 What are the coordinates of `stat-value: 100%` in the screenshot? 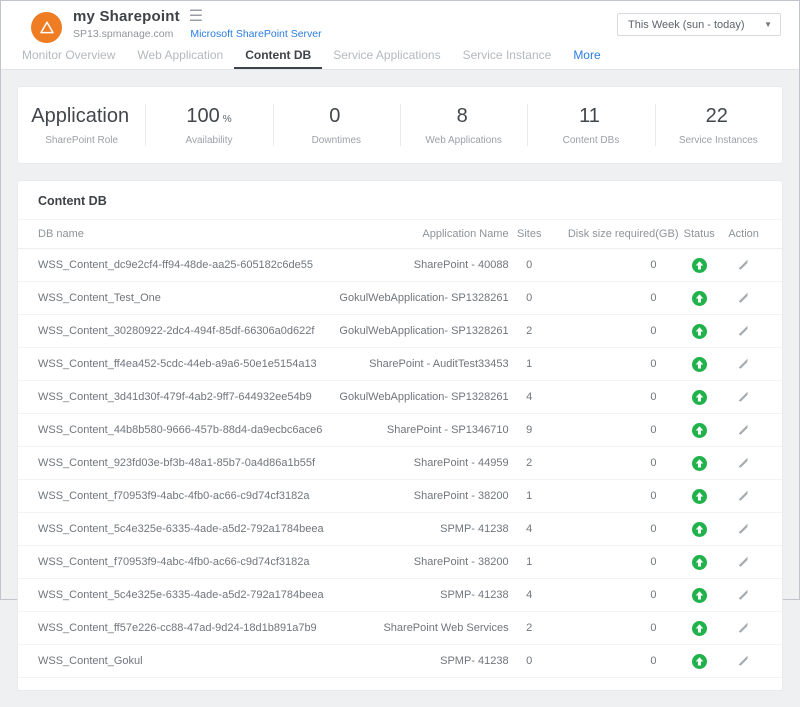 It's located at (209, 115).